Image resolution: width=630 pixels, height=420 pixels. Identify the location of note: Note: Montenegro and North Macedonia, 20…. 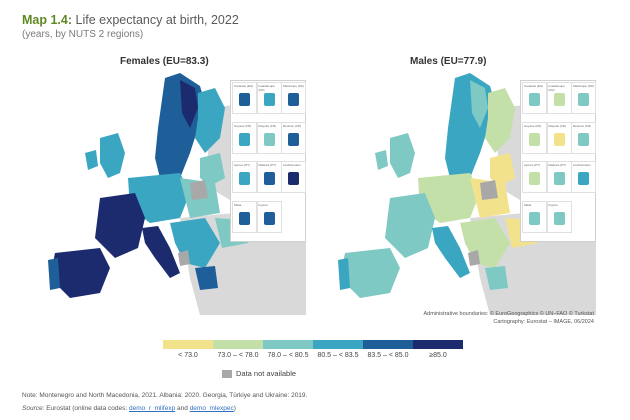
(165, 395).